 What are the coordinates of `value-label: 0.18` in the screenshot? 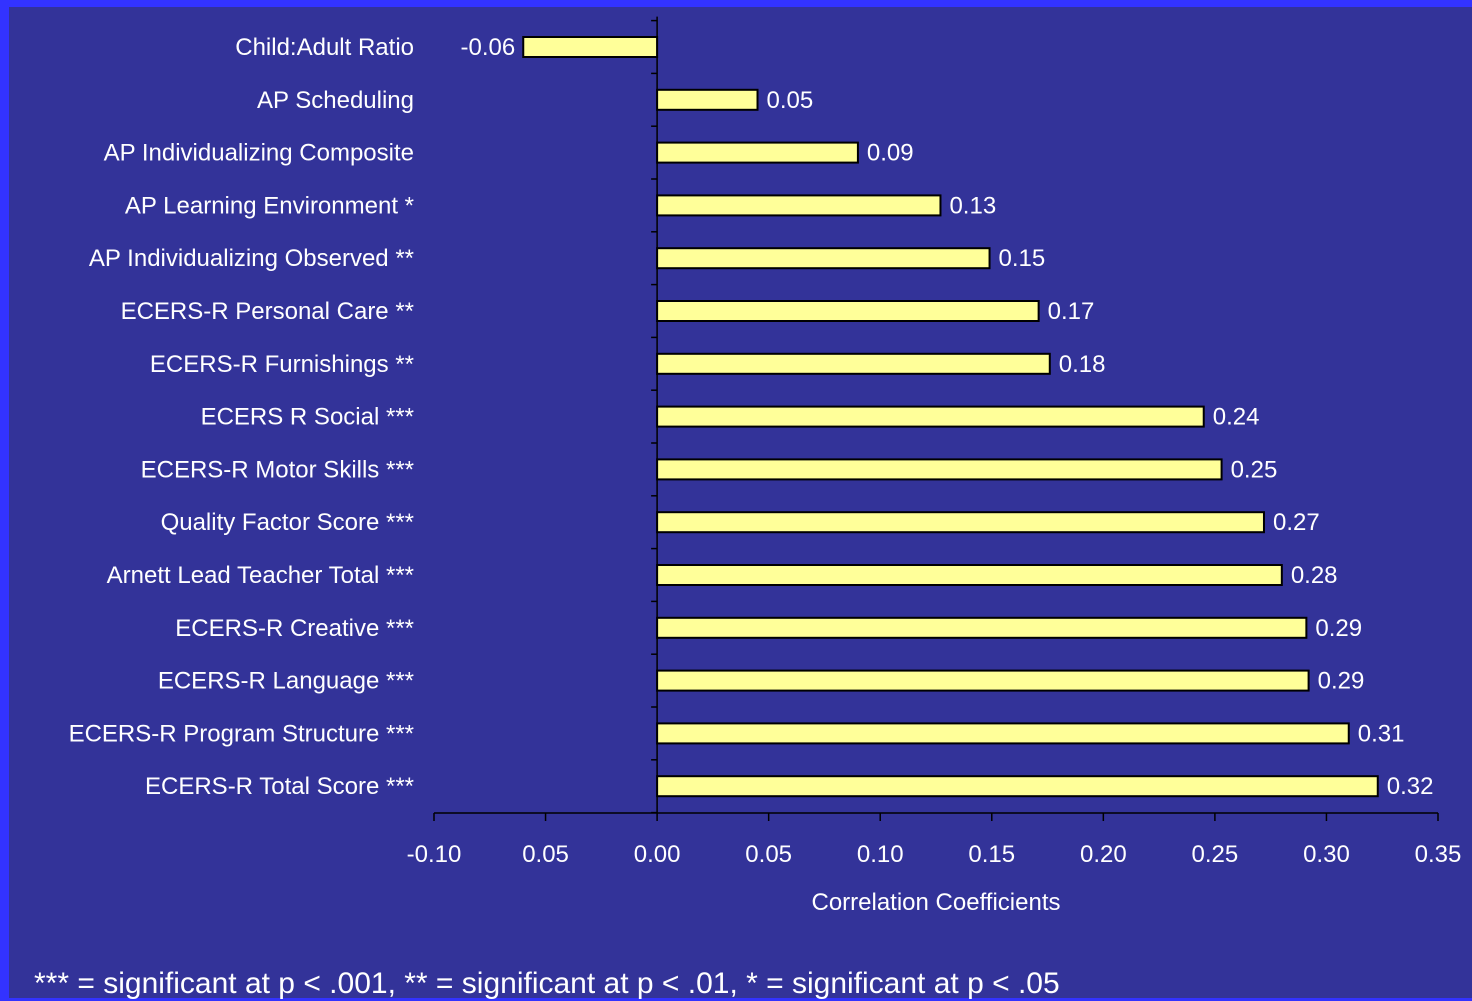 It's located at (1082, 364).